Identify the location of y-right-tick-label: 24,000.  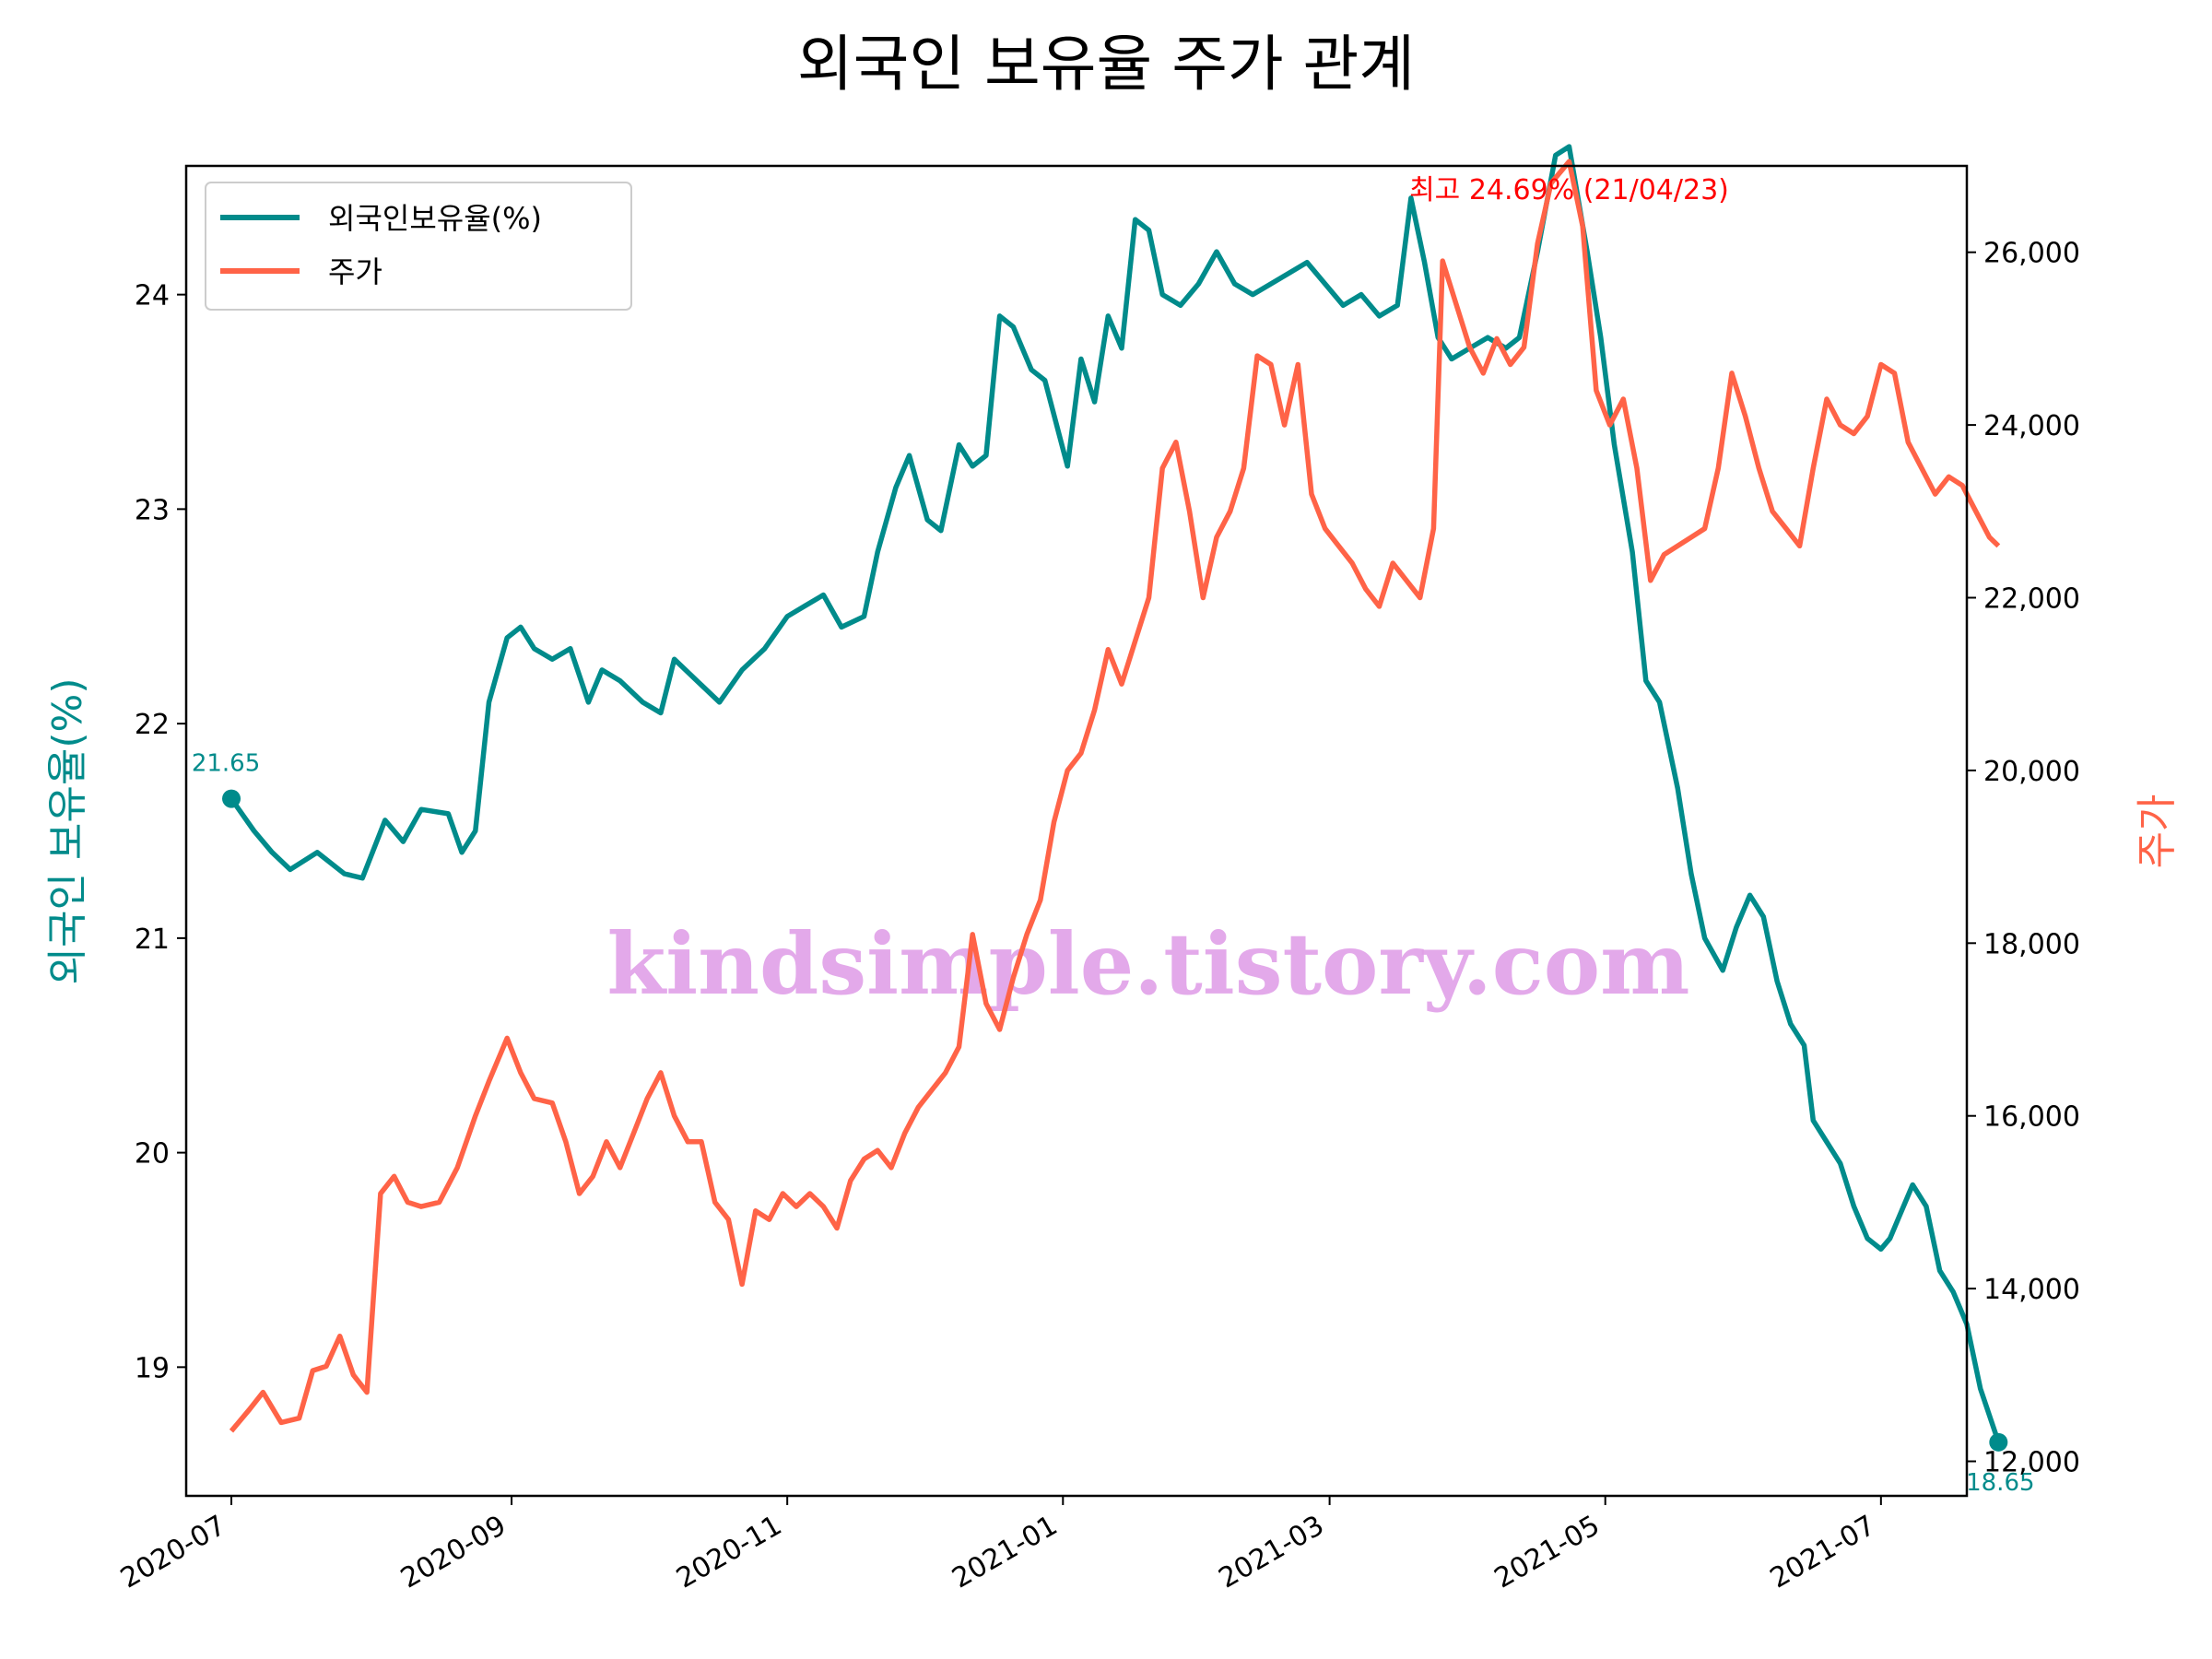
(2031, 426).